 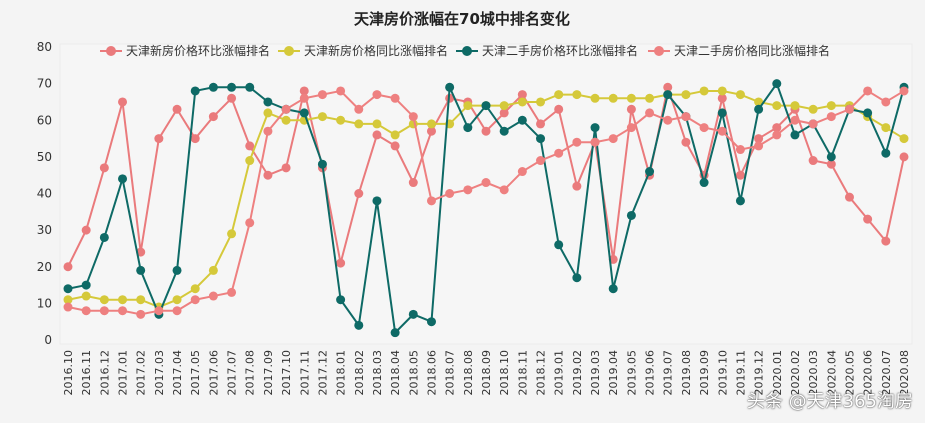 I want to click on x-tick-label: 2019.02, so click(x=577, y=373).